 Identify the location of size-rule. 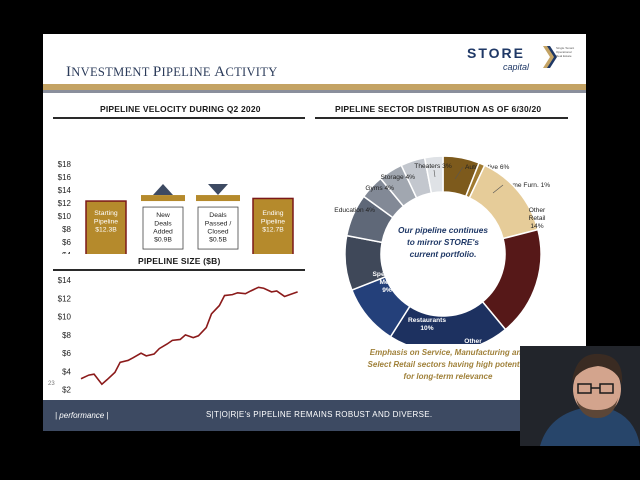
(179, 270).